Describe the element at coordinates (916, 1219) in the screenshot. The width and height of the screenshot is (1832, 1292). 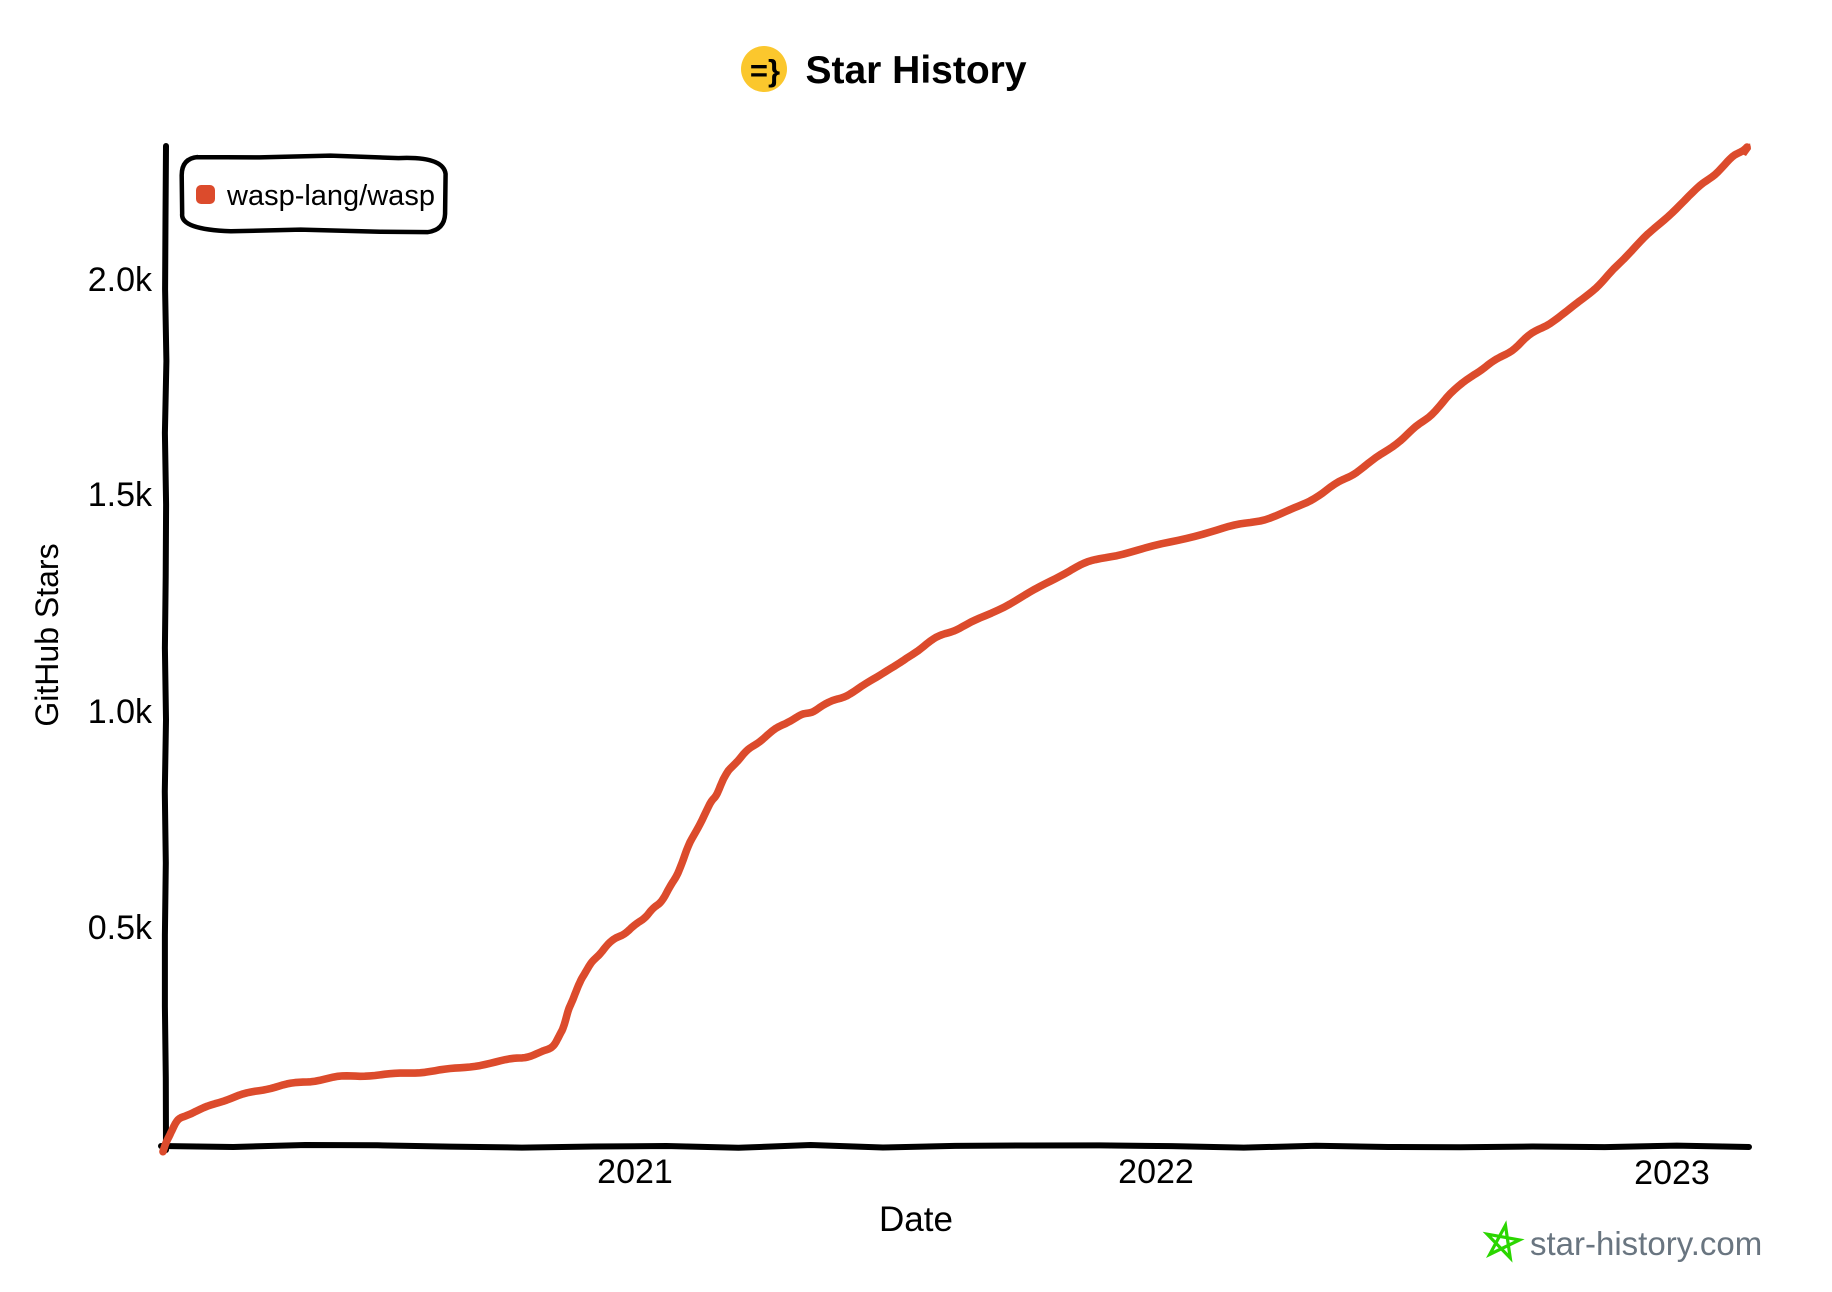
I see `svg-text: Date` at that location.